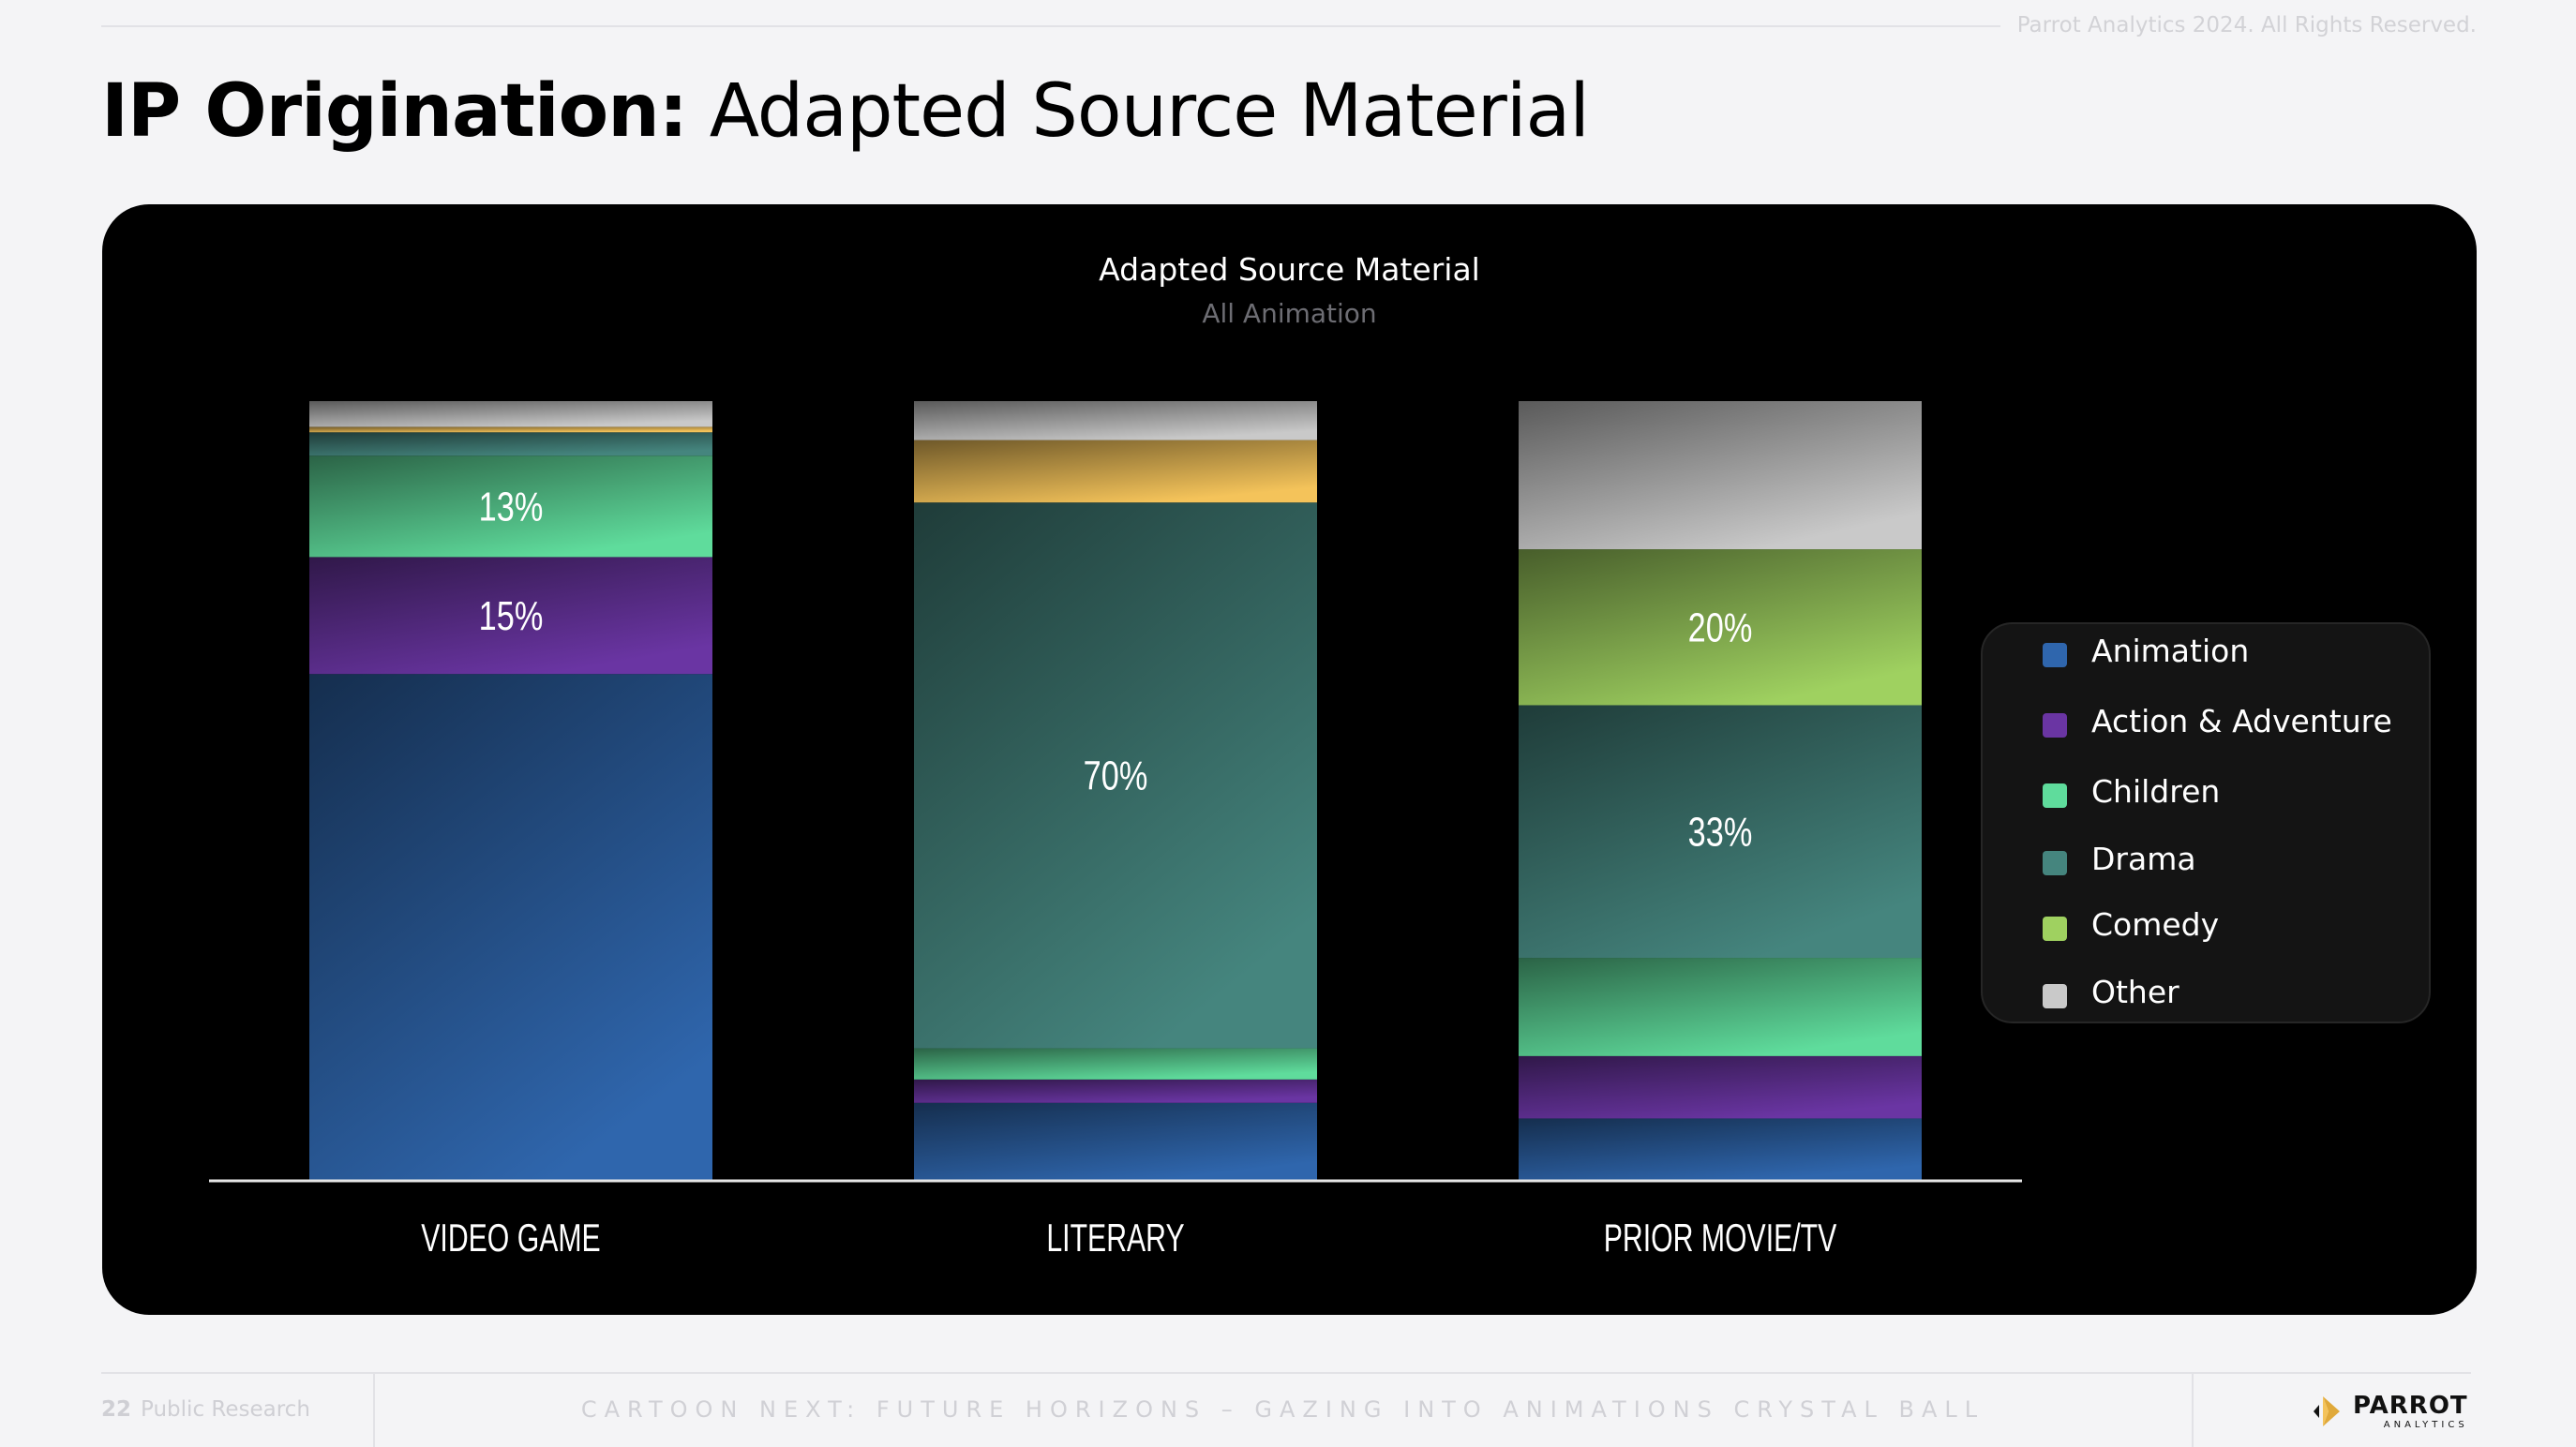 Image resolution: width=2576 pixels, height=1447 pixels. I want to click on x-tick-label-prior-movie-tv: PRIOR MOVIE/TV, so click(1721, 1238).